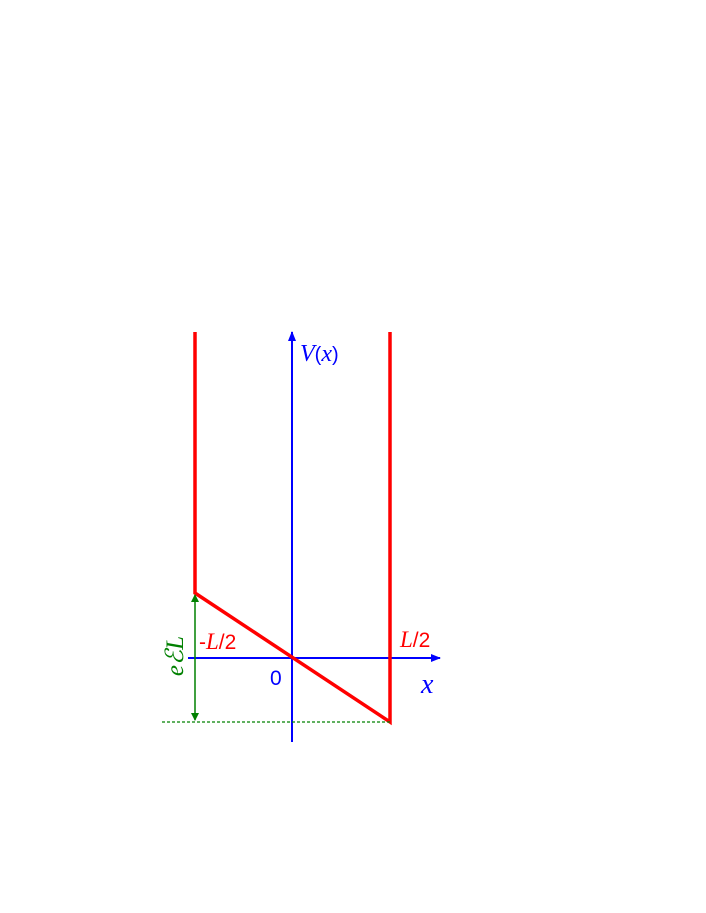  I want to click on potential-curve, so click(292, 529).